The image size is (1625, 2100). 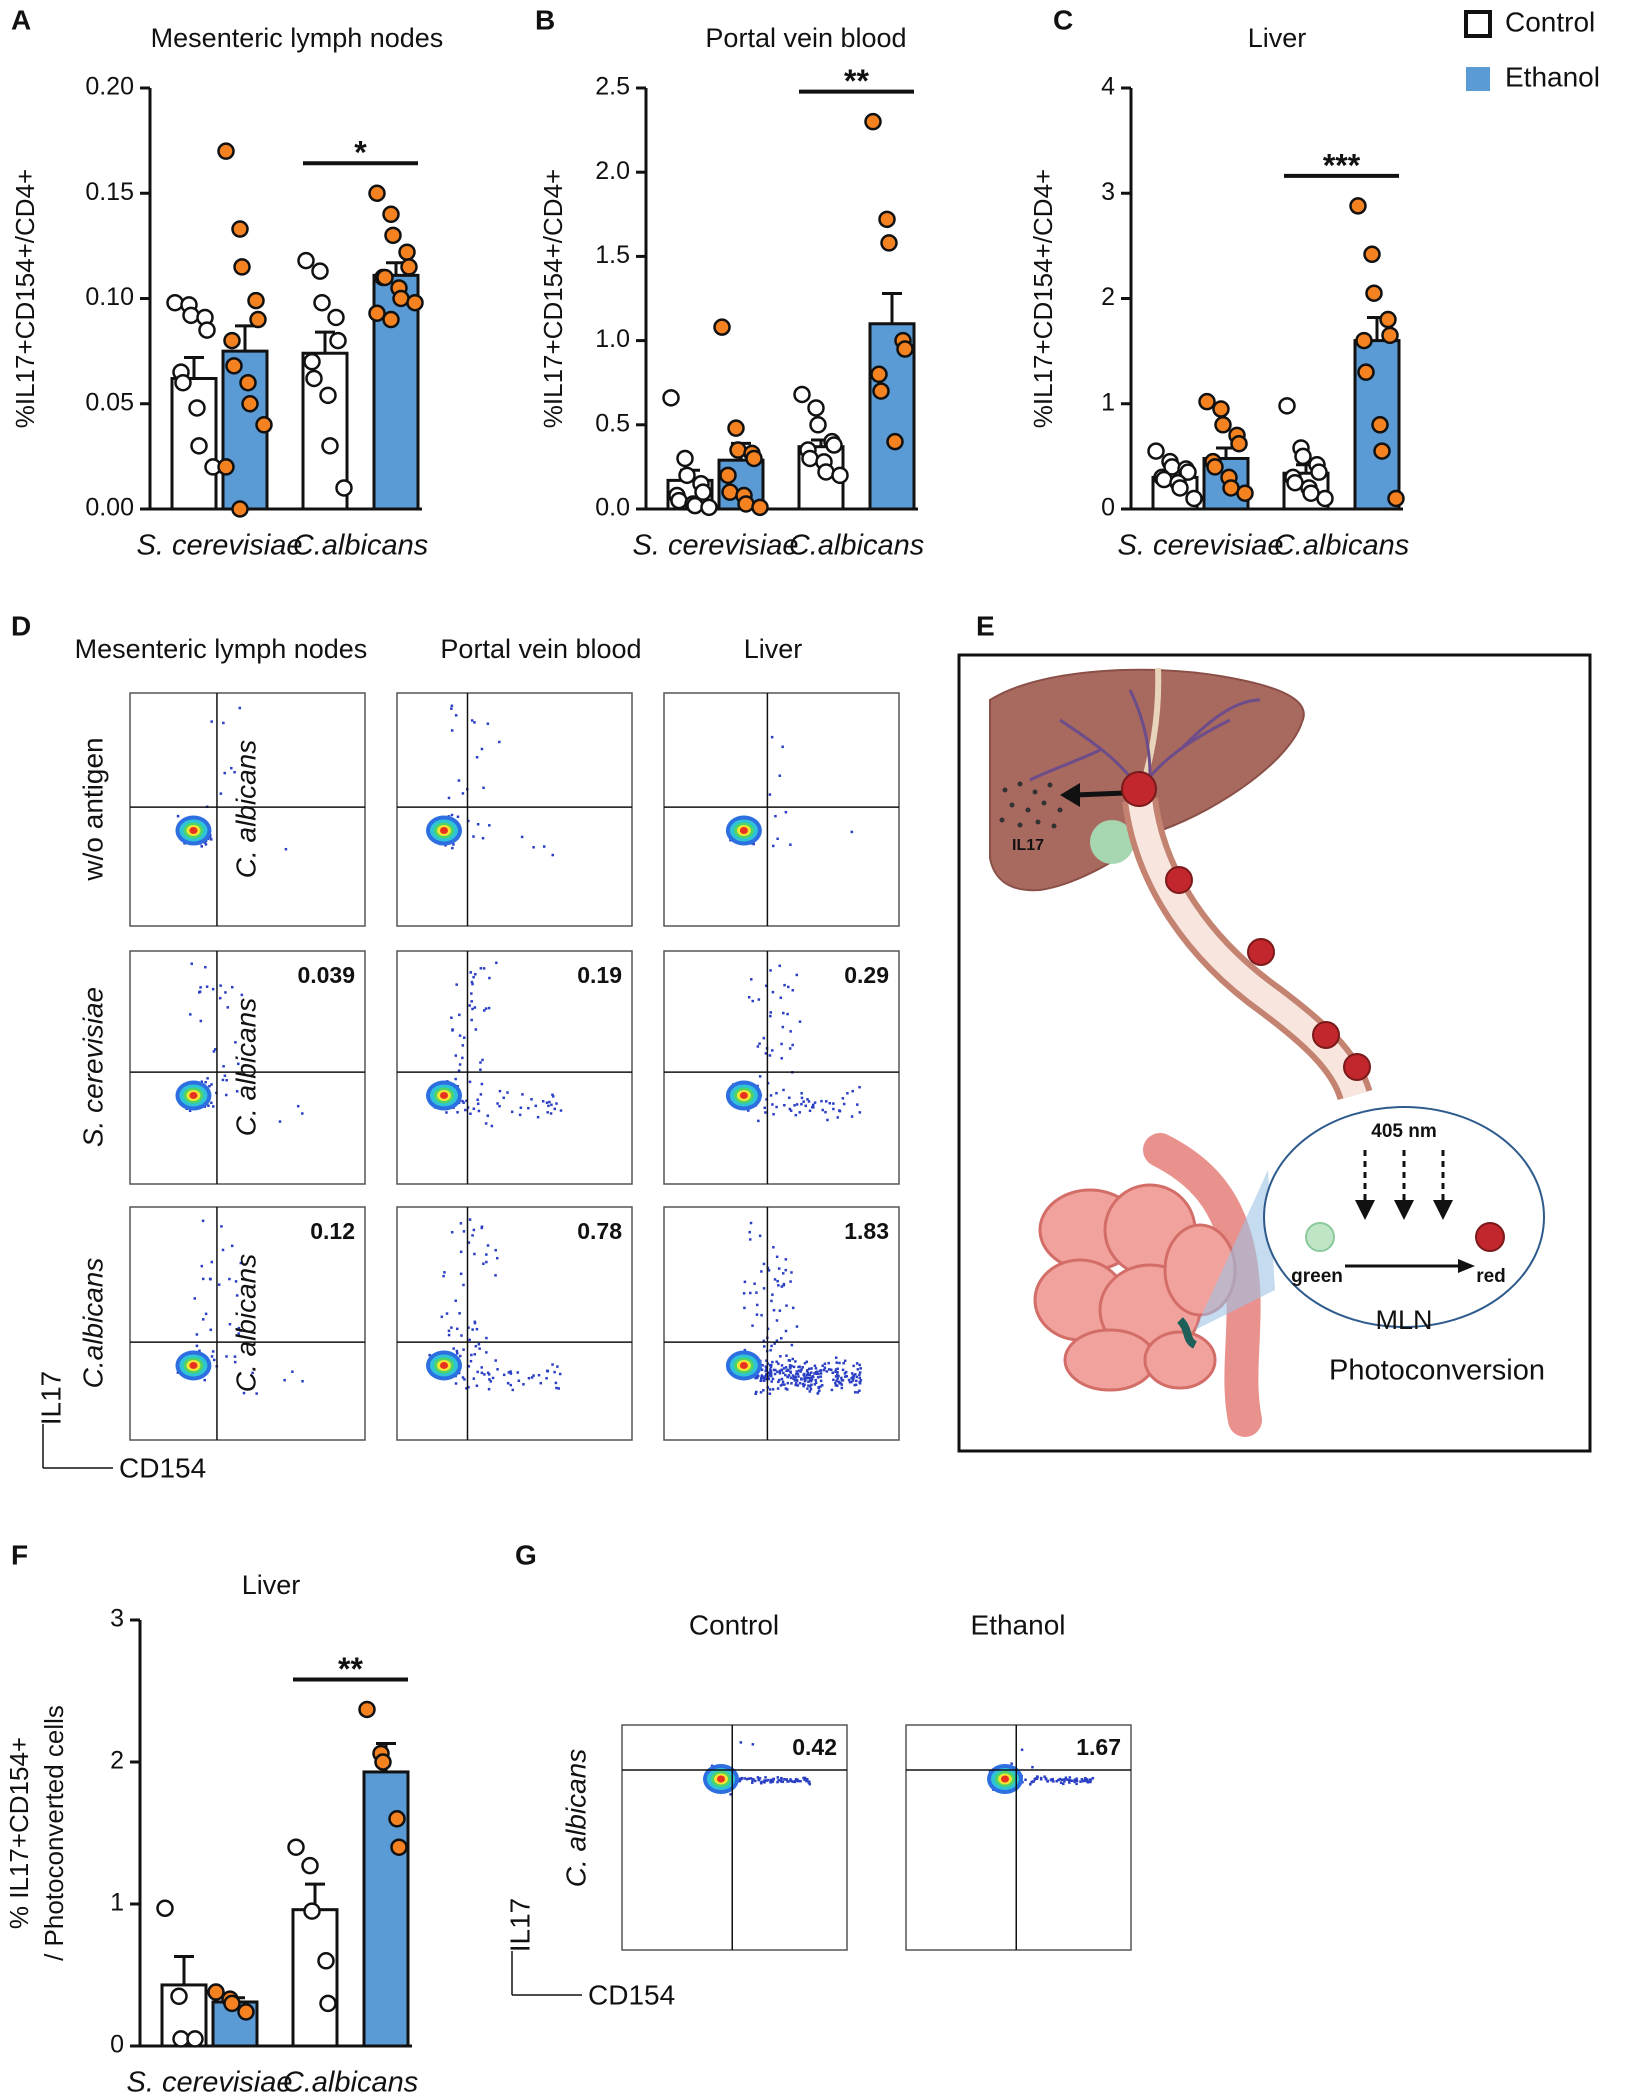 I want to click on chart-title: Portal vein blood, so click(x=805, y=38).